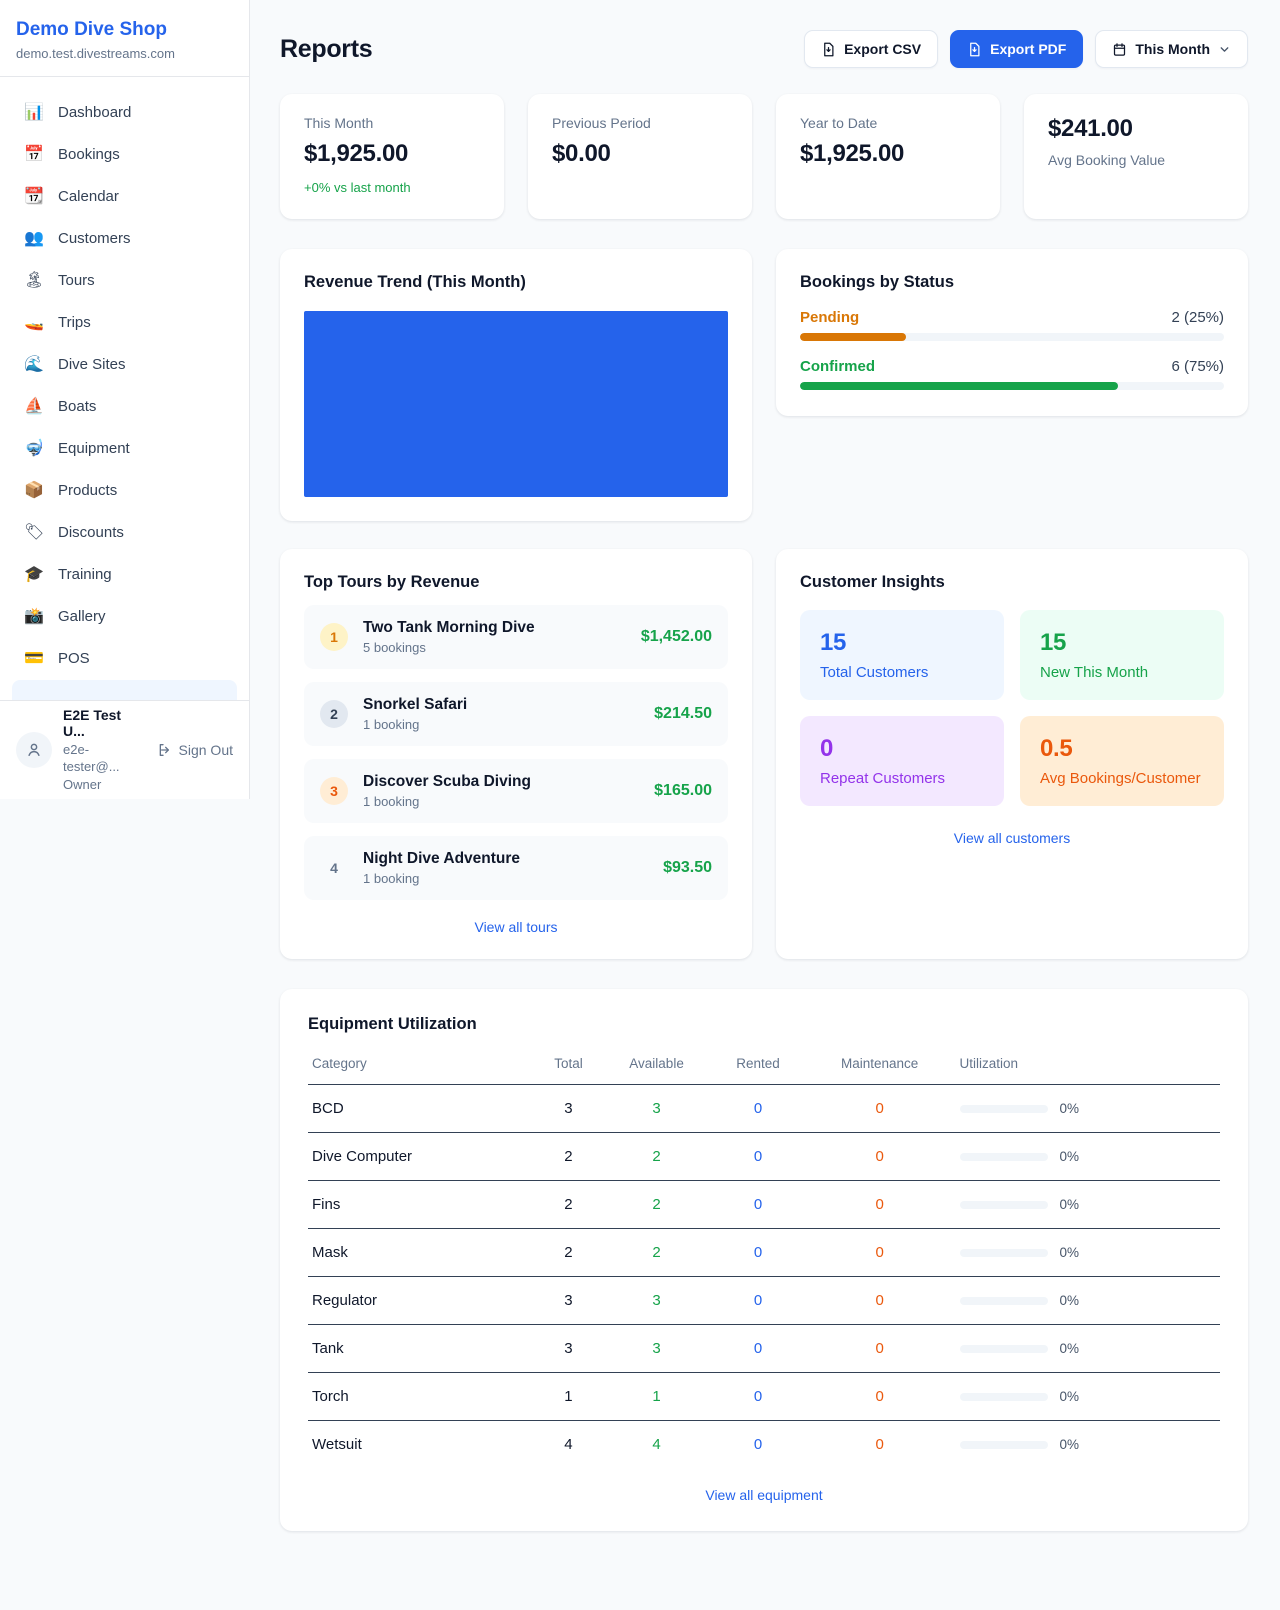 This screenshot has width=1280, height=1610. I want to click on sidebar-item-calendar: 📆 Calendar, so click(124, 196).